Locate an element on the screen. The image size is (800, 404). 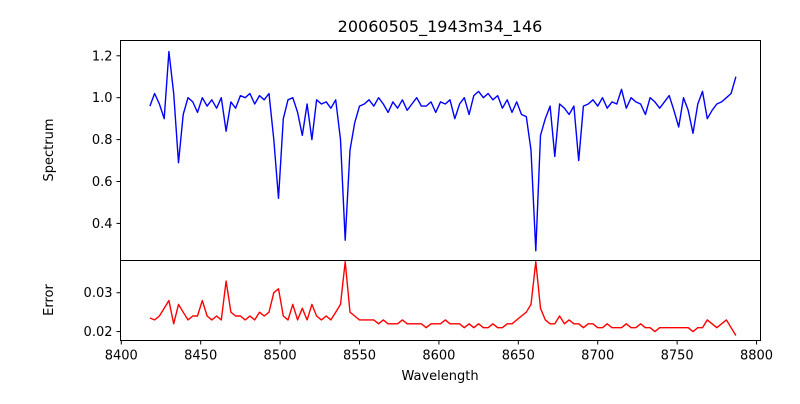
error-series-line is located at coordinates (443, 298).